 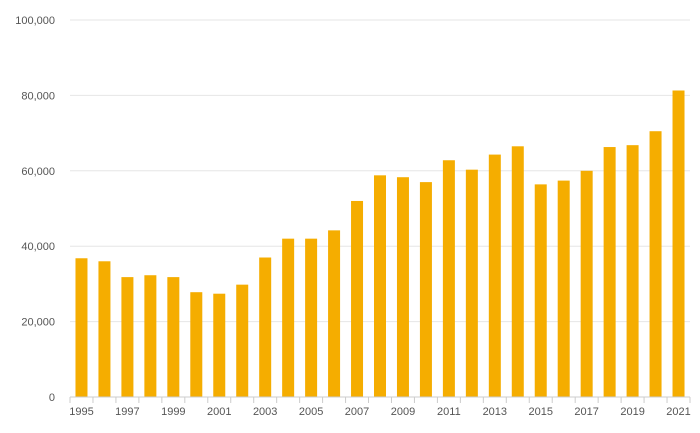 I want to click on x-tick-label: 2001, so click(x=219, y=412).